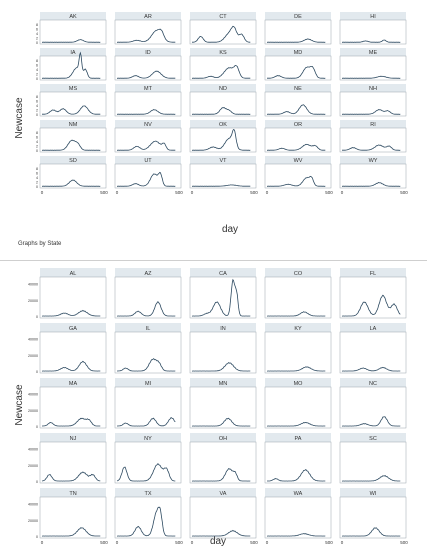  Describe the element at coordinates (148, 439) in the screenshot. I see `panel-title: NY` at that location.